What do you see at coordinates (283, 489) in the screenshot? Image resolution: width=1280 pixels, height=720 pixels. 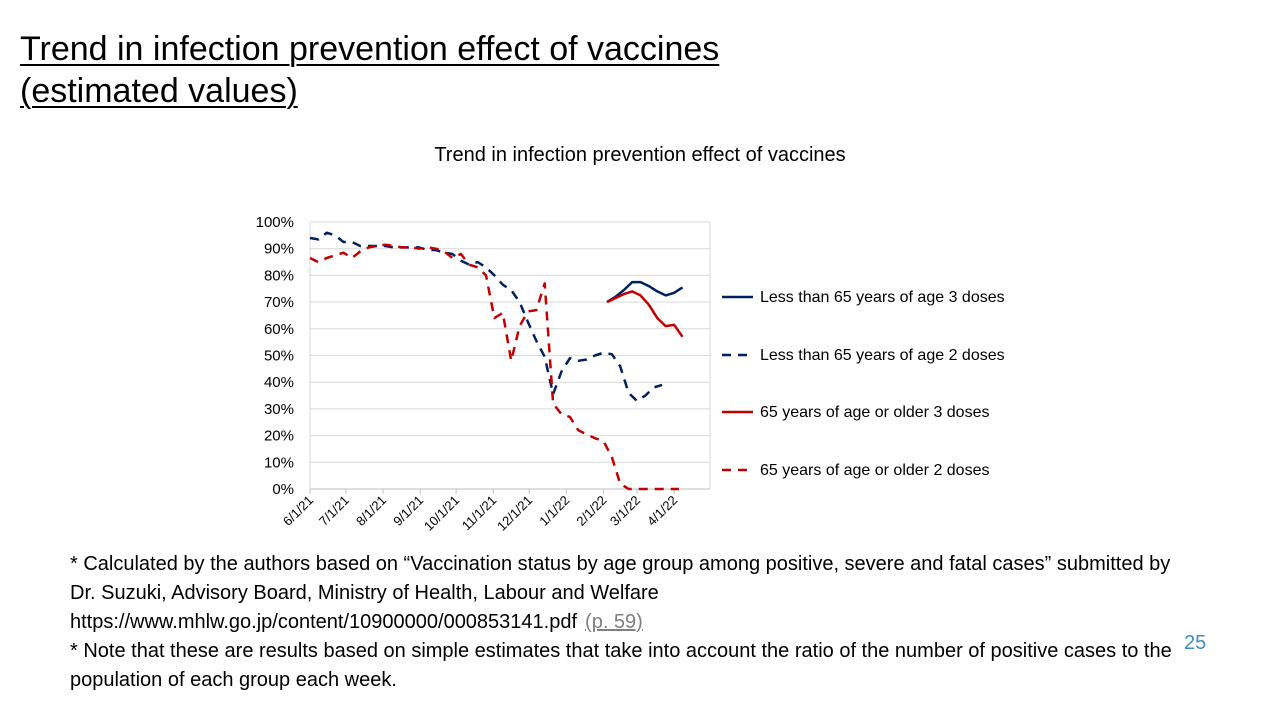 I see `y-tick-label: 0%` at bounding box center [283, 489].